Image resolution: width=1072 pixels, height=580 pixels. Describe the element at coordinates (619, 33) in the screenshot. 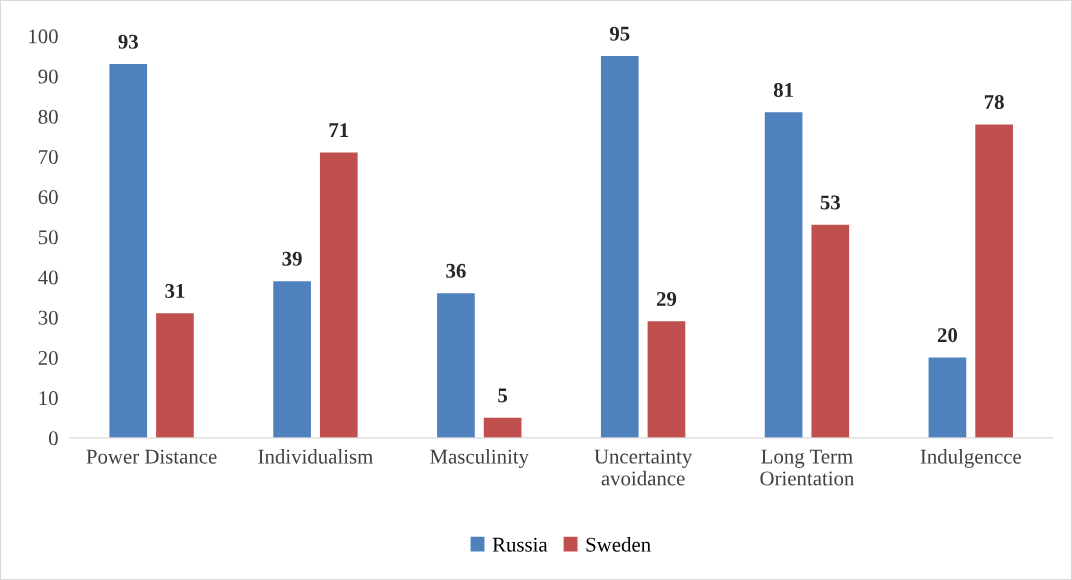

I see `data-label: 95` at that location.